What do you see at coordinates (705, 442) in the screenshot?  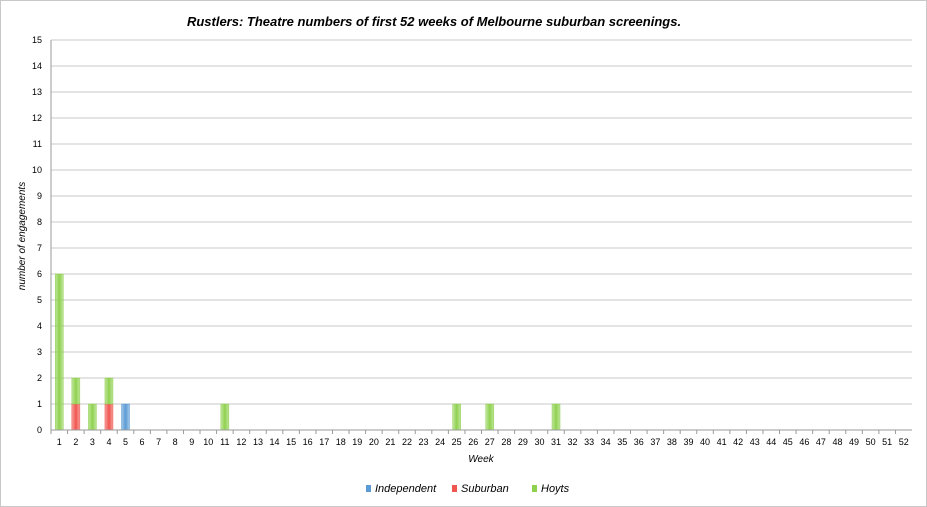 I see `x-tick-label: 40` at bounding box center [705, 442].